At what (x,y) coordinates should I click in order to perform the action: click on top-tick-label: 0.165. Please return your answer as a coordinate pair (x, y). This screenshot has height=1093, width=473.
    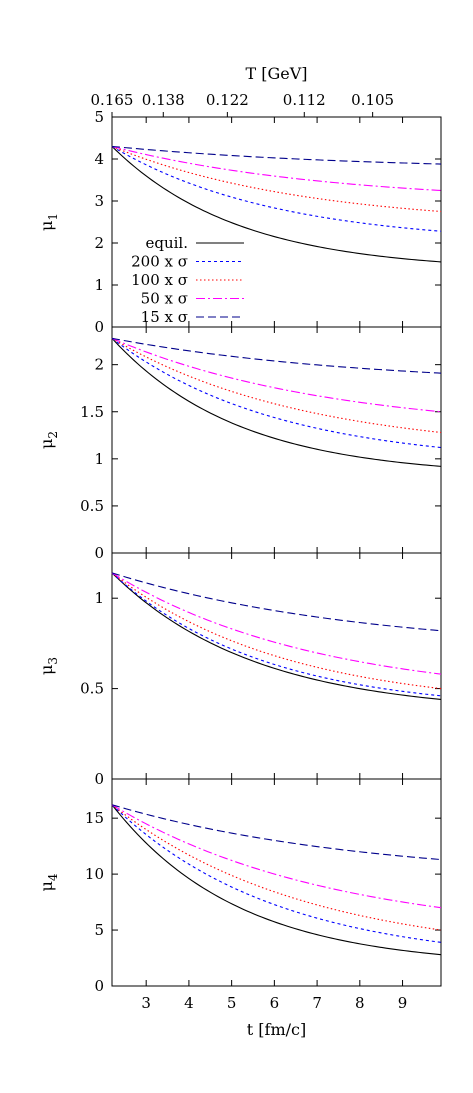
    Looking at the image, I should click on (112, 100).